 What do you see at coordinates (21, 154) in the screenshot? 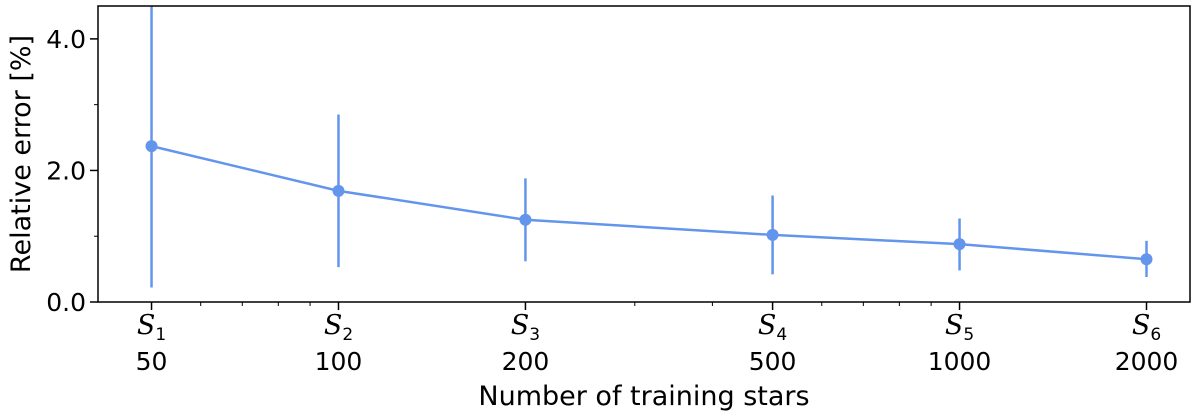
I see `y-axis-title: Relative error [%]` at bounding box center [21, 154].